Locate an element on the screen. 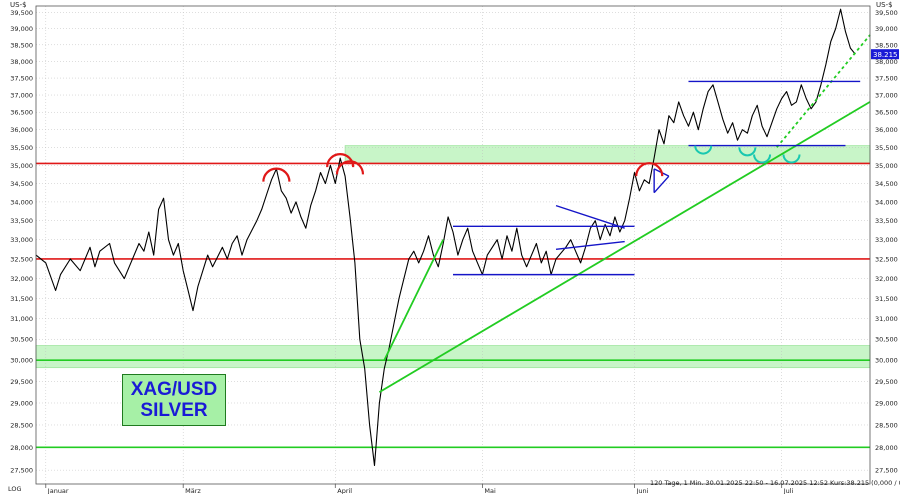 The image size is (900, 499). y-tick-label-left: 35,500 is located at coordinates (21, 148).